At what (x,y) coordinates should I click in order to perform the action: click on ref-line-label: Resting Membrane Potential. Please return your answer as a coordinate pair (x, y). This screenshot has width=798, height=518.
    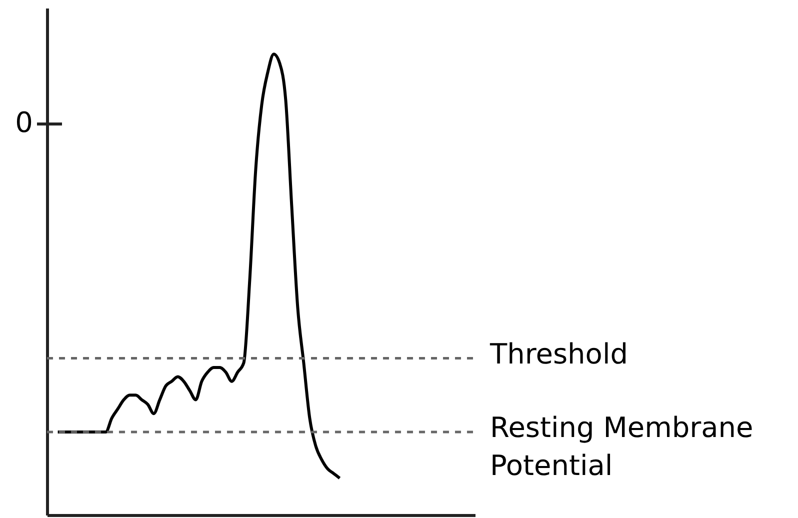
    Looking at the image, I should click on (622, 446).